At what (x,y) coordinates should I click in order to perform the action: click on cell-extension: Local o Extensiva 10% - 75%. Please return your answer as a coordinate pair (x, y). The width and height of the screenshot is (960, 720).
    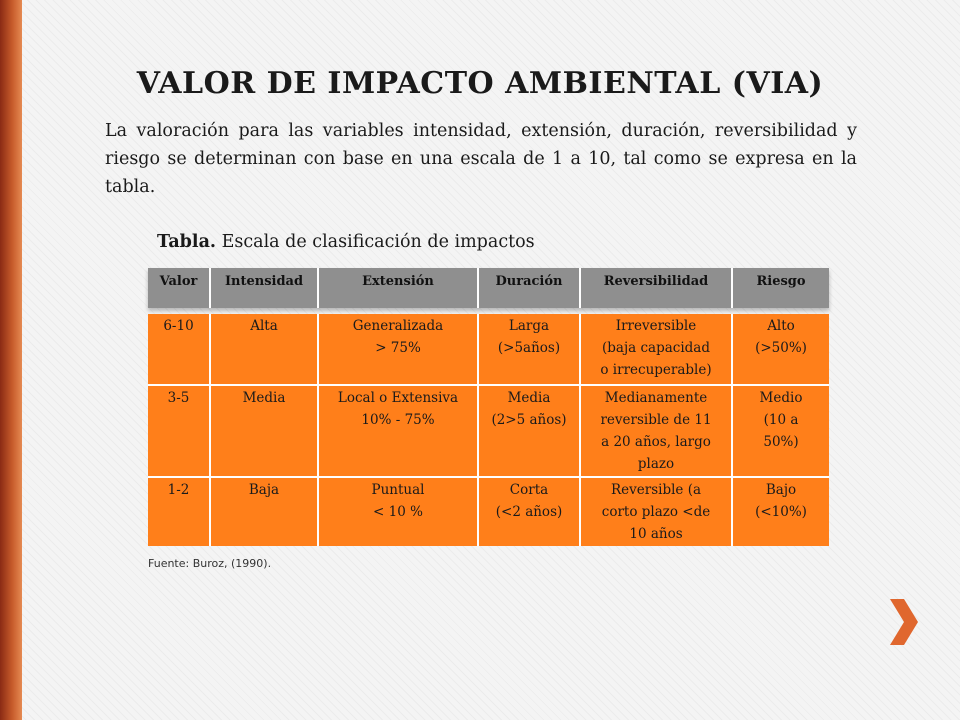
    Looking at the image, I should click on (399, 431).